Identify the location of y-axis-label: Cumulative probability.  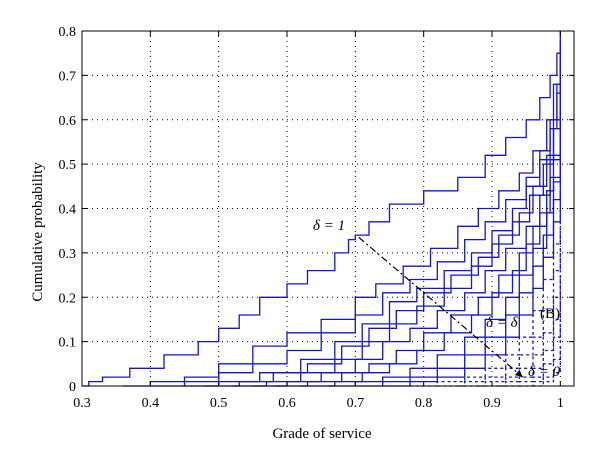
(38, 232).